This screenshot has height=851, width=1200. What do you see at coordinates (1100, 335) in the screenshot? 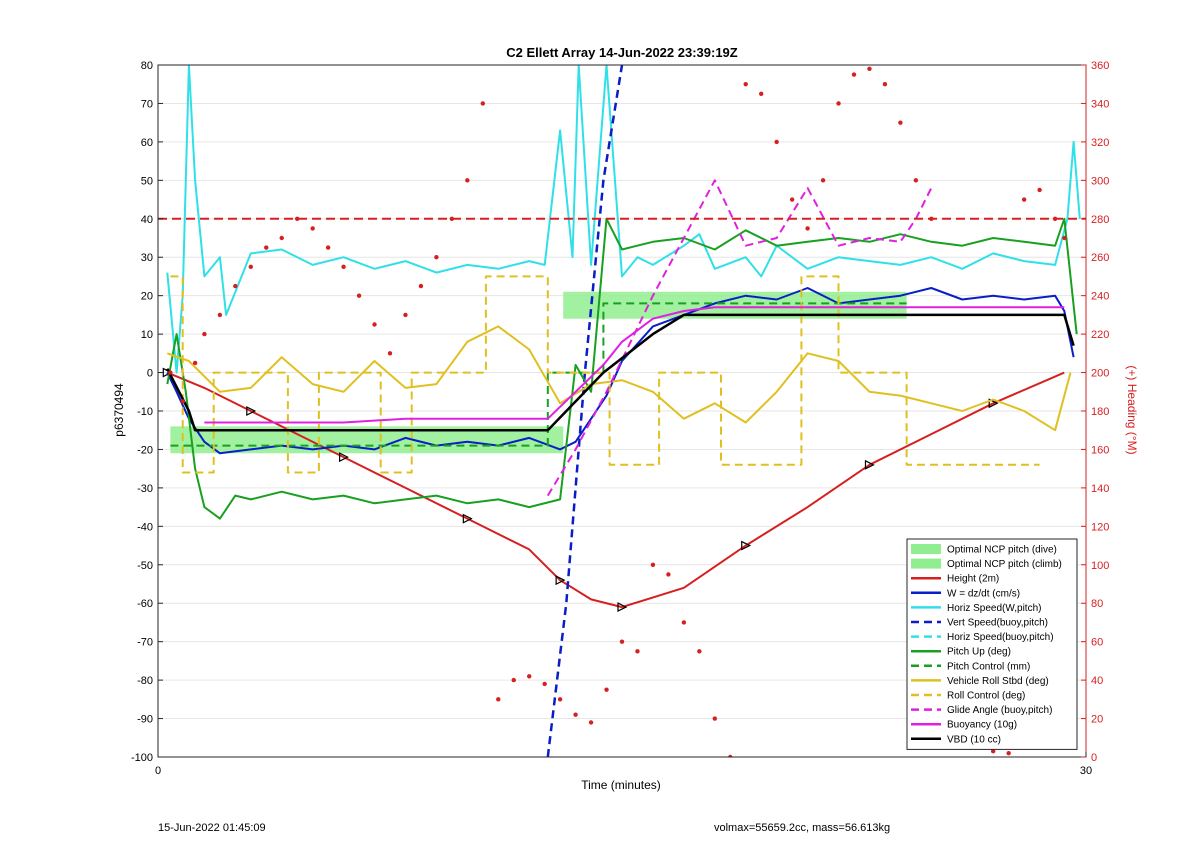
I see `y-right-tick-label: 220` at bounding box center [1100, 335].